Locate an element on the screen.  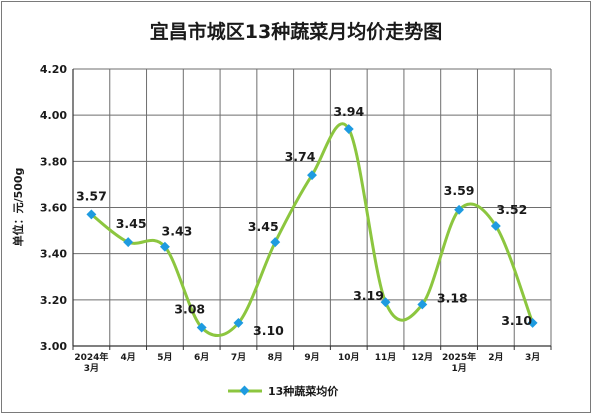
data-label: 3.19 is located at coordinates (368, 295).